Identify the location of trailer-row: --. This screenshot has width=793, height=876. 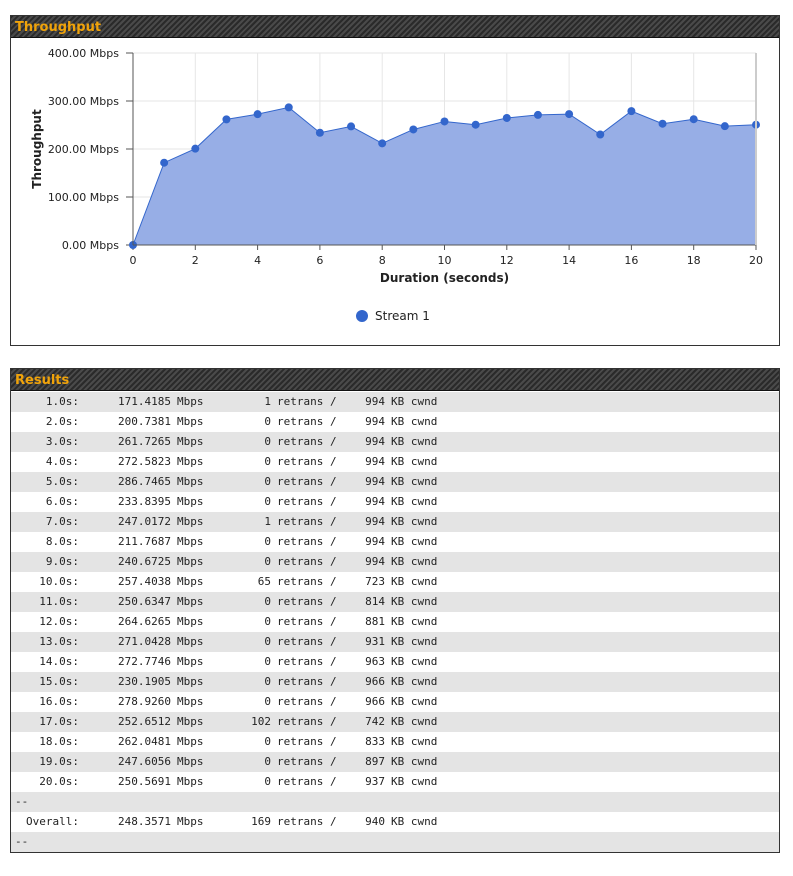
(395, 842).